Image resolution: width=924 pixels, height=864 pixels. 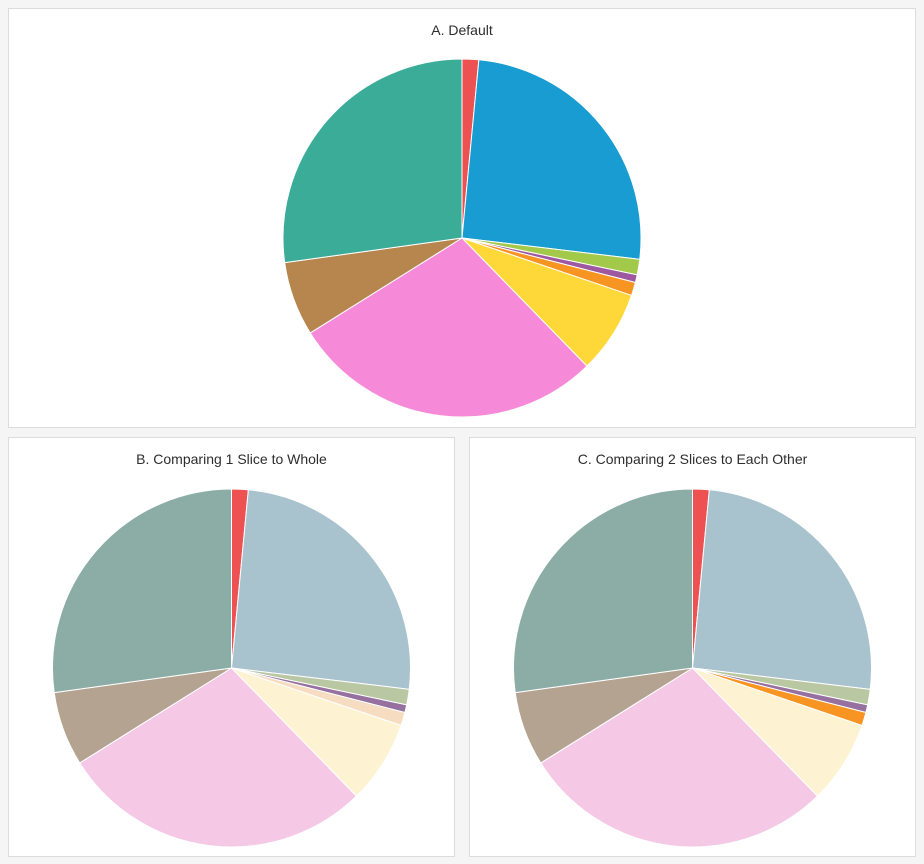 What do you see at coordinates (692, 459) in the screenshot?
I see `chart-title-two-slices: C. Comparing 2 Slices to Each Other` at bounding box center [692, 459].